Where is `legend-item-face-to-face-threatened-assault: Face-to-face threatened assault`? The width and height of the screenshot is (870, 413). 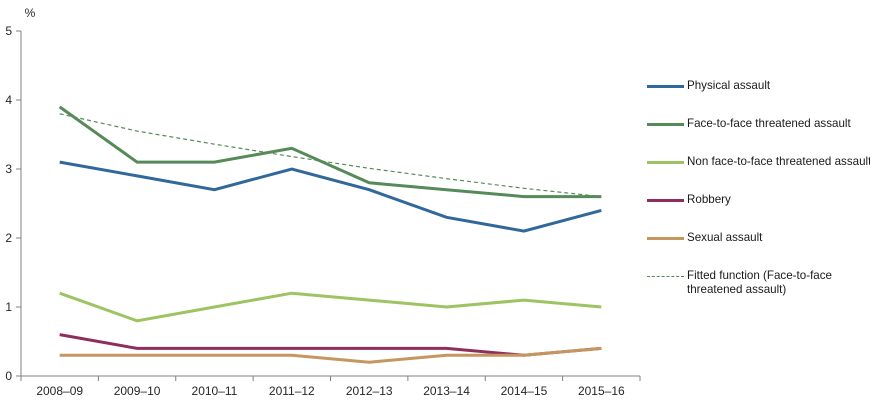
legend-item-face-to-face-threatened-assault: Face-to-face threatened assault is located at coordinates (758, 124).